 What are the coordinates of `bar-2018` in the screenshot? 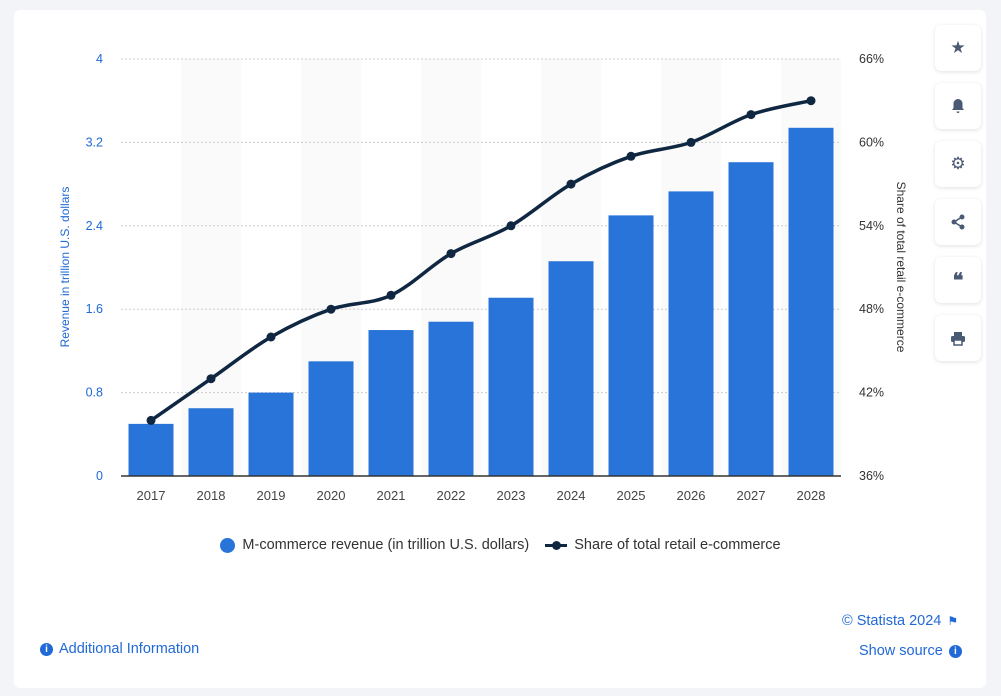 It's located at (211, 442).